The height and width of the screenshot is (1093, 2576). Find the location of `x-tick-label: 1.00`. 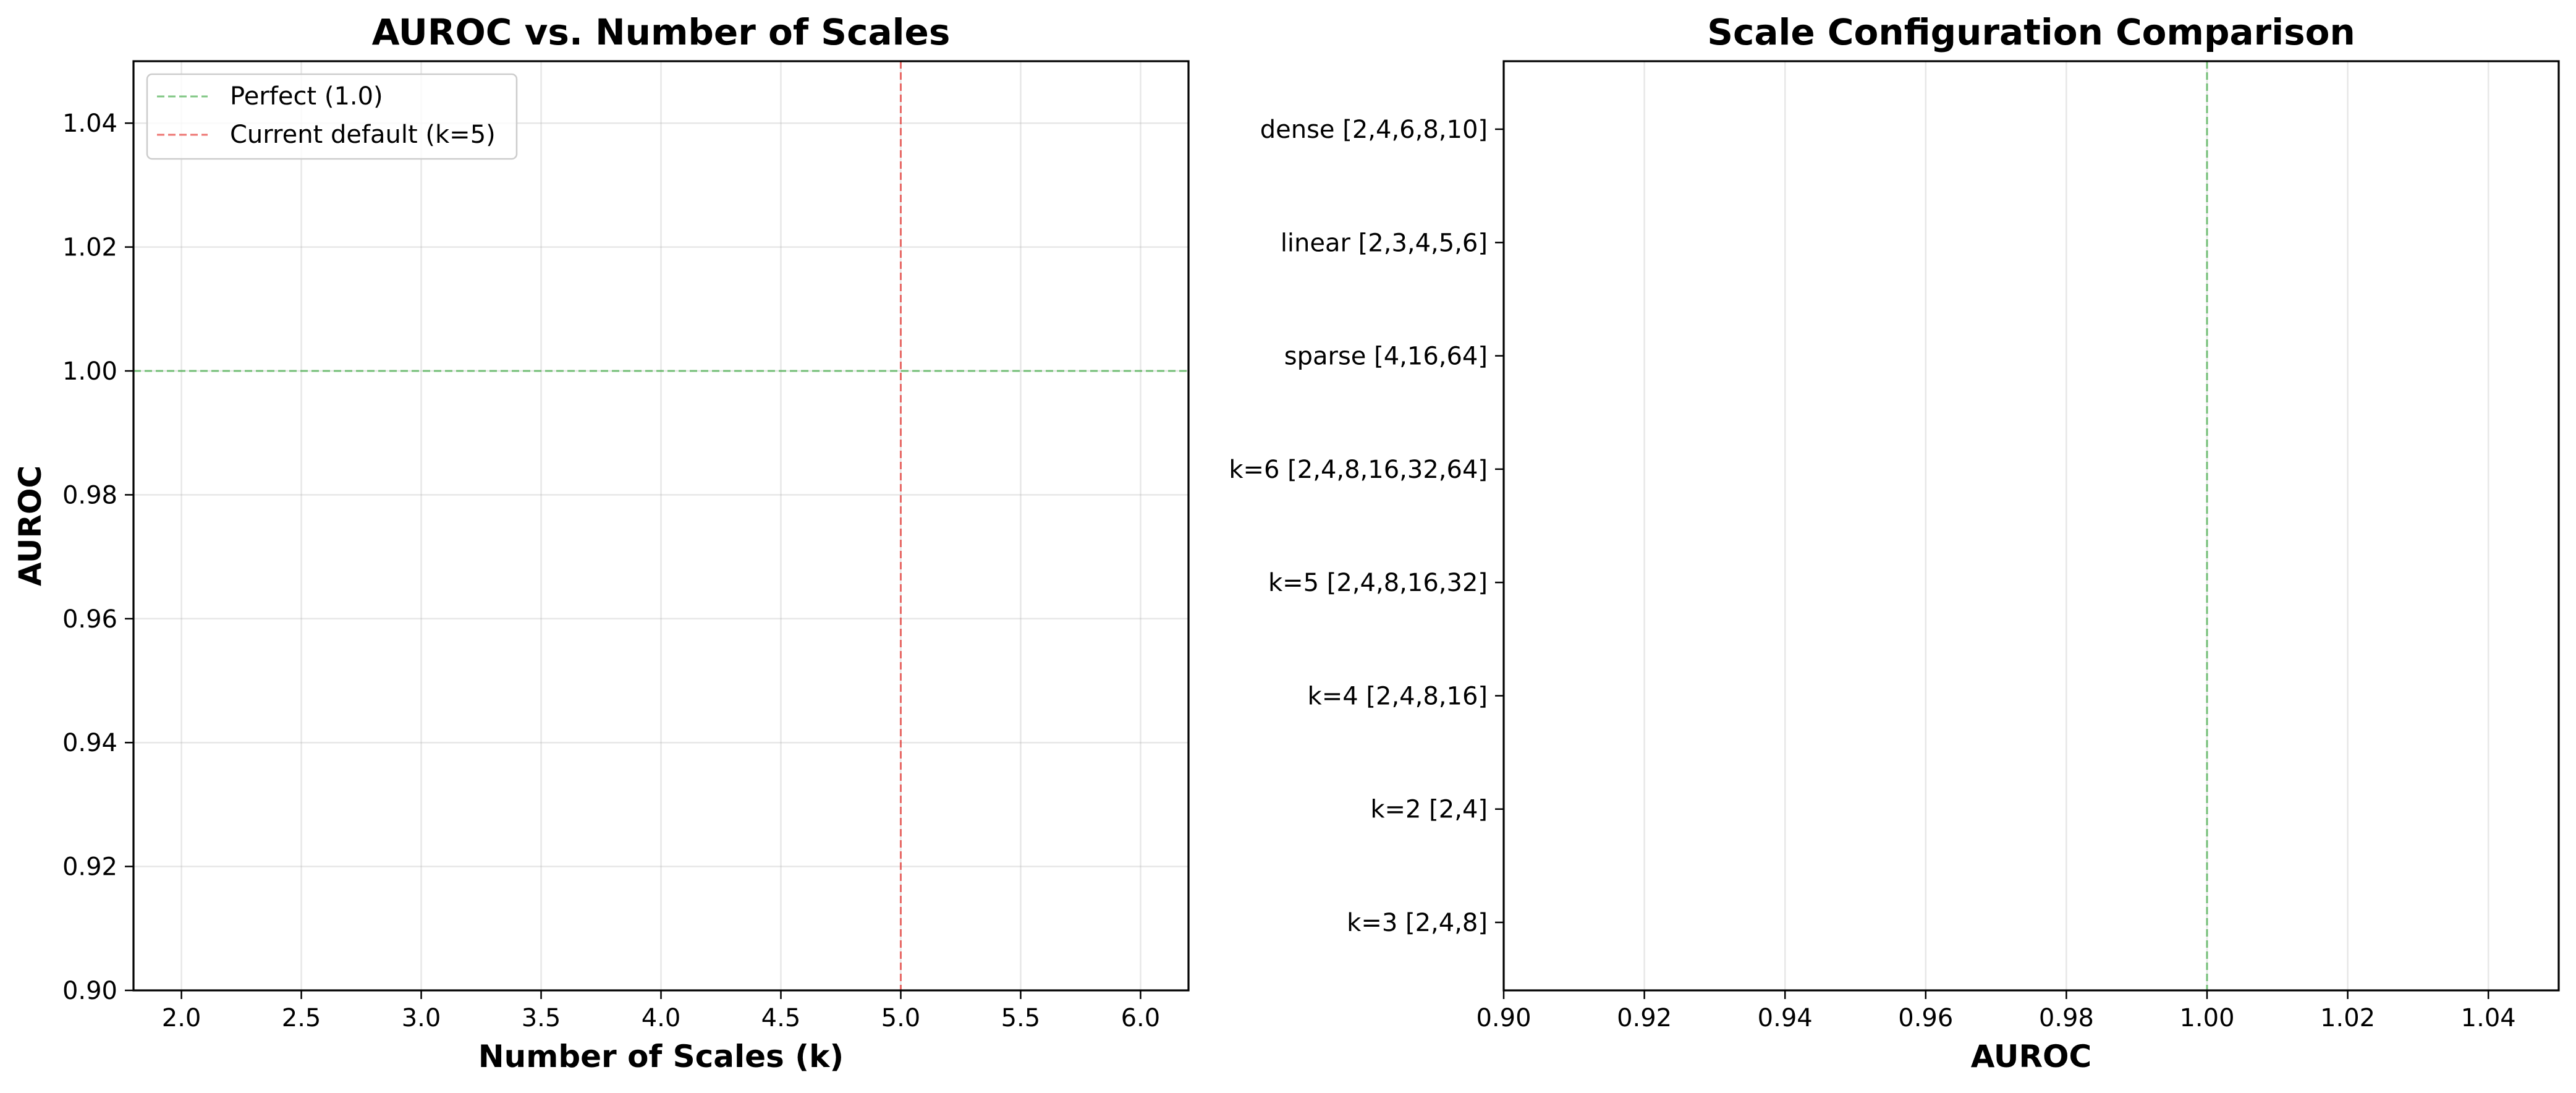

x-tick-label: 1.00 is located at coordinates (2206, 1018).